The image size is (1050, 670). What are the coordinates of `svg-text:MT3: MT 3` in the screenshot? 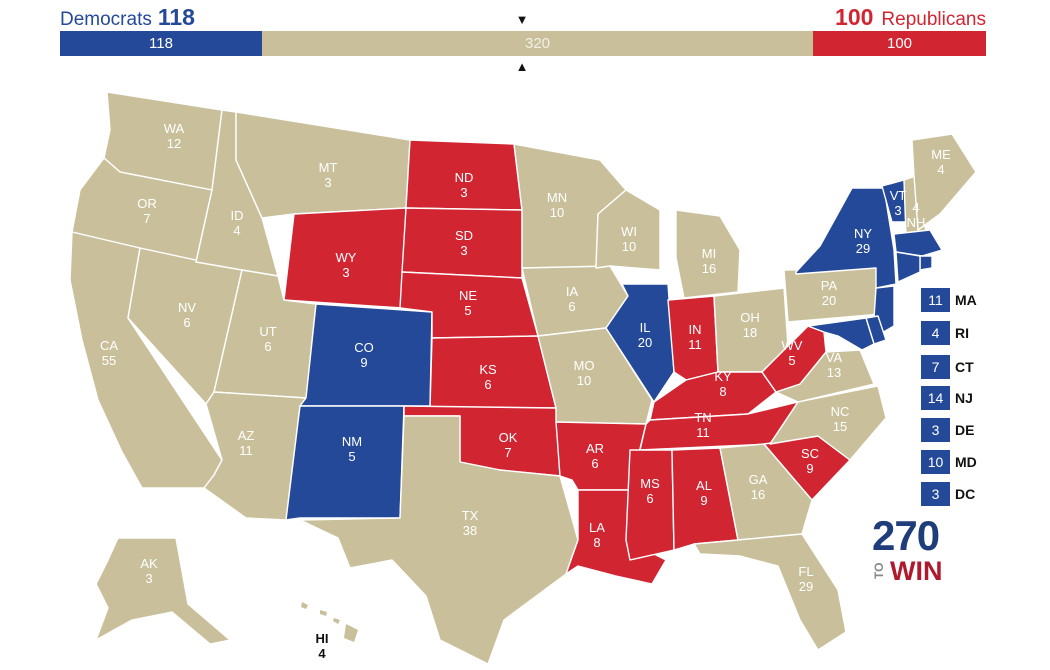 It's located at (328, 175).